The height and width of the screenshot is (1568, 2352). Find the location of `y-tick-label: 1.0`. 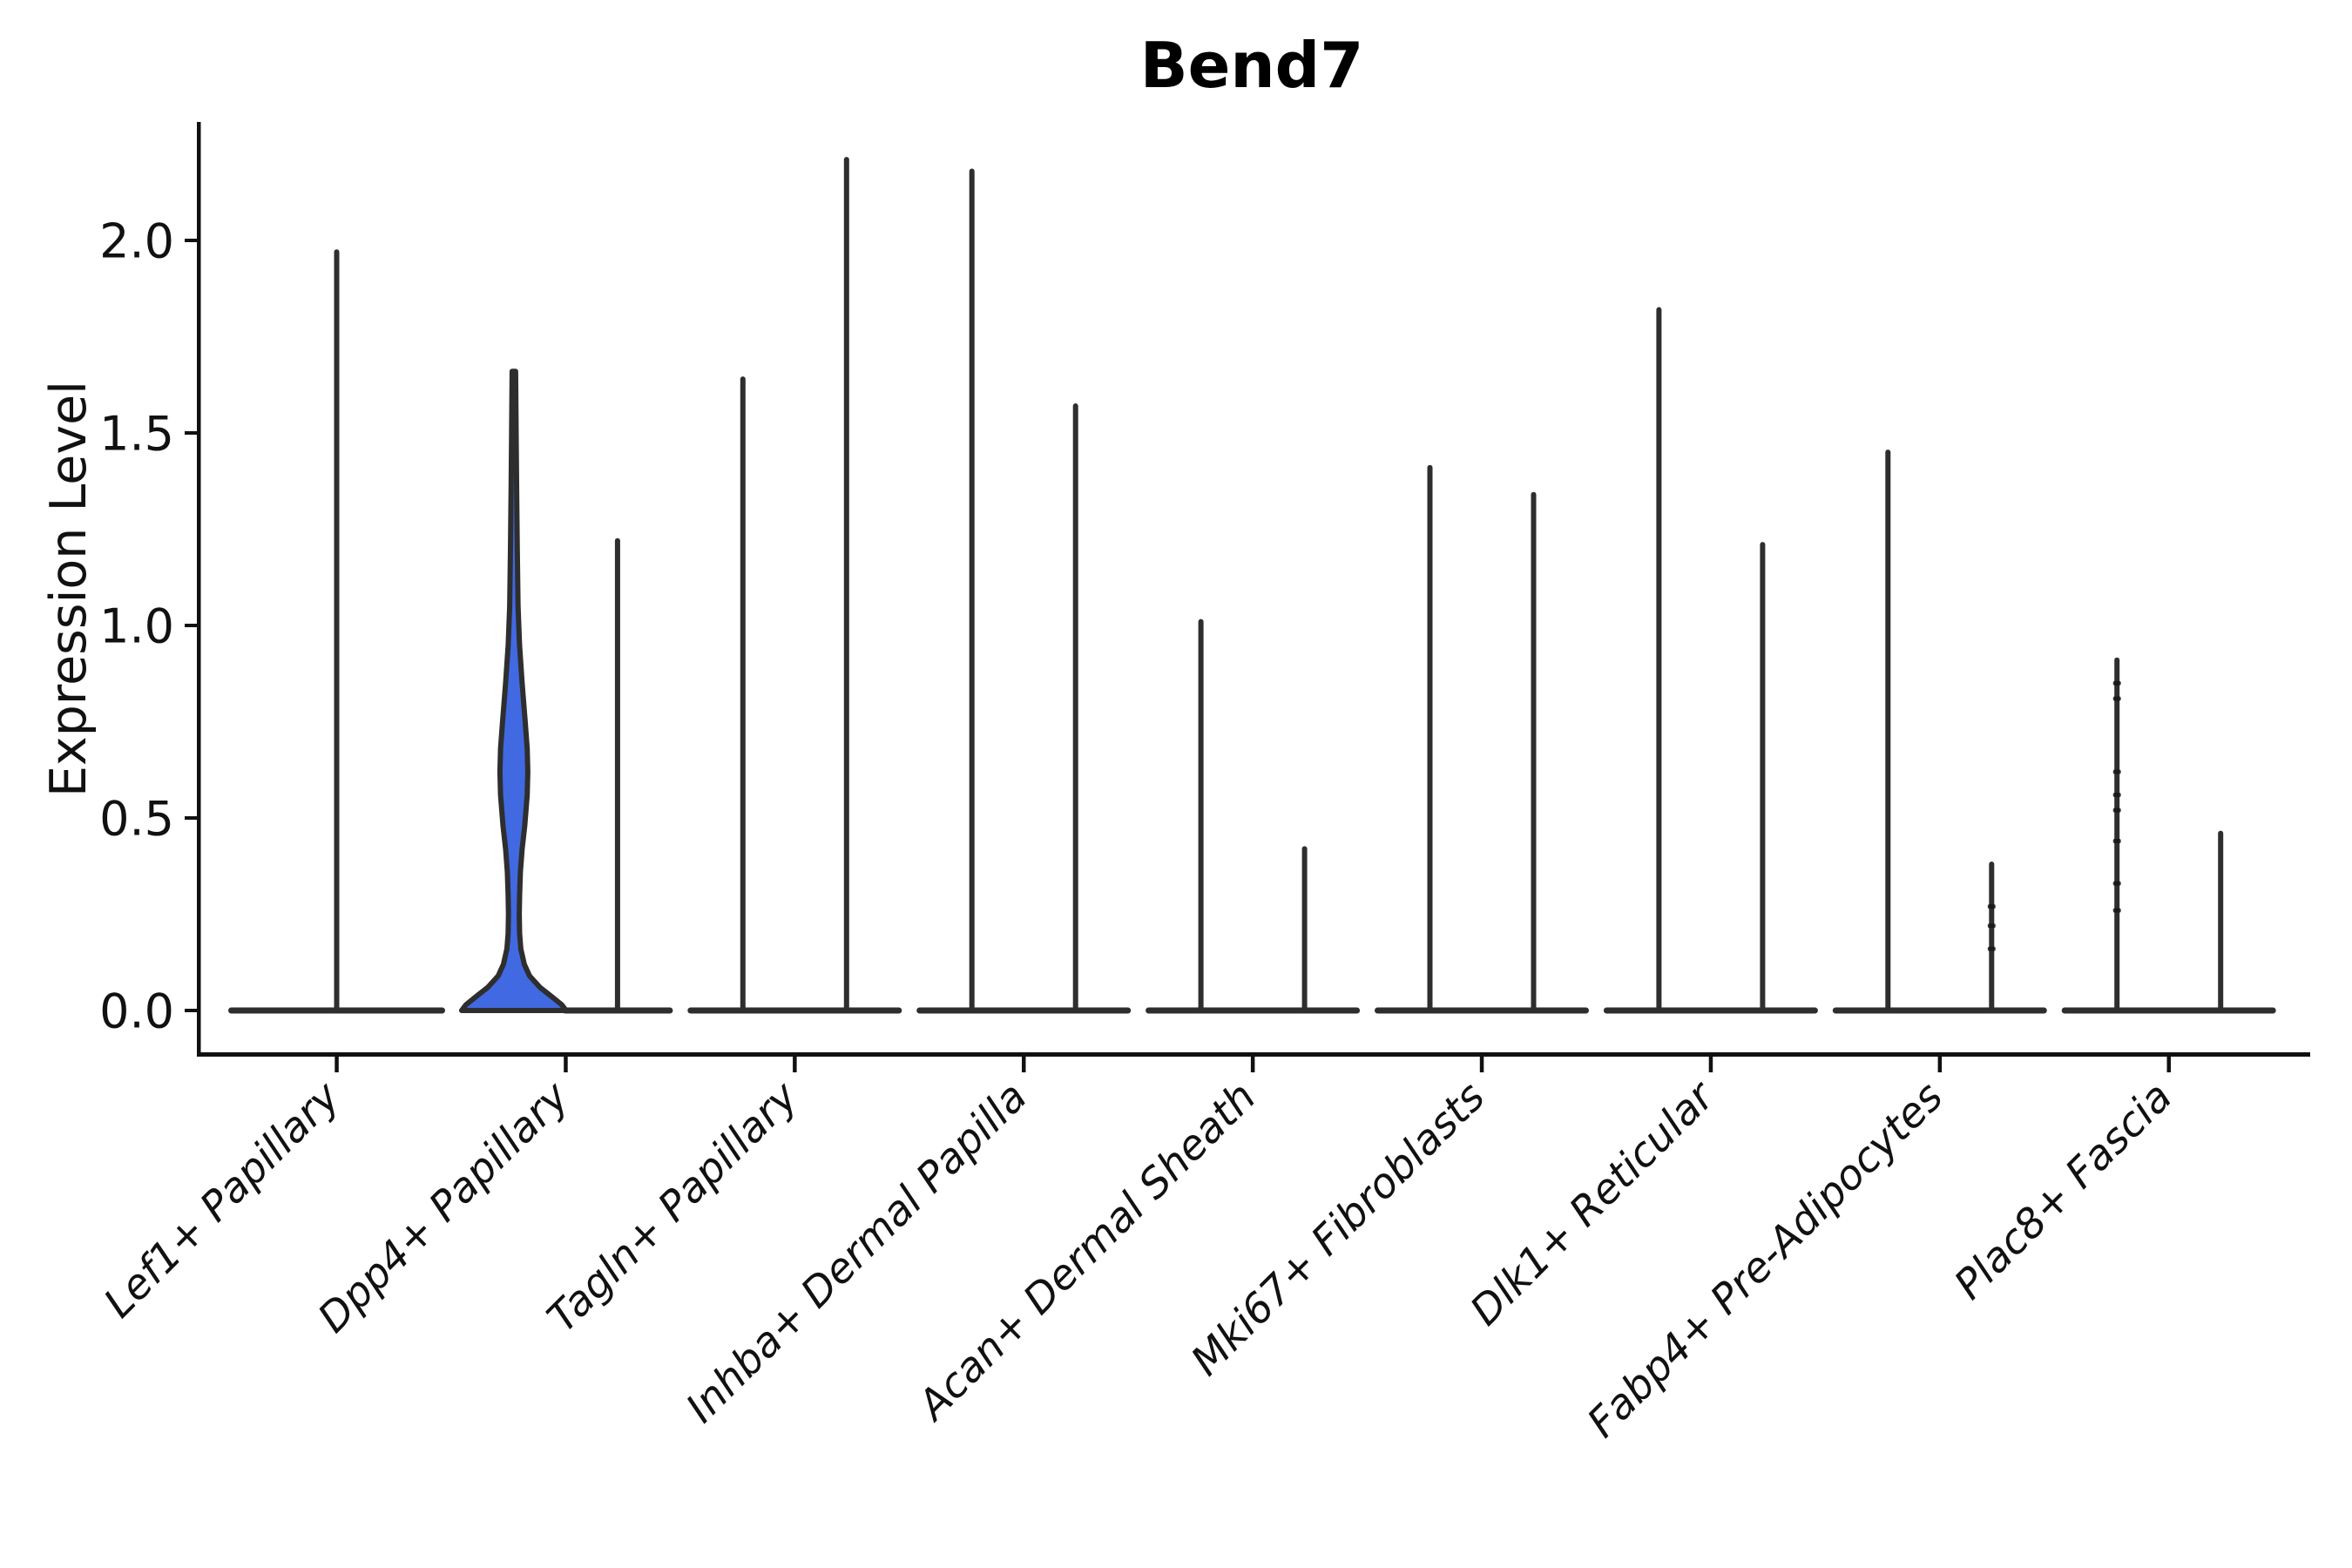

y-tick-label: 1.0 is located at coordinates (136, 625).